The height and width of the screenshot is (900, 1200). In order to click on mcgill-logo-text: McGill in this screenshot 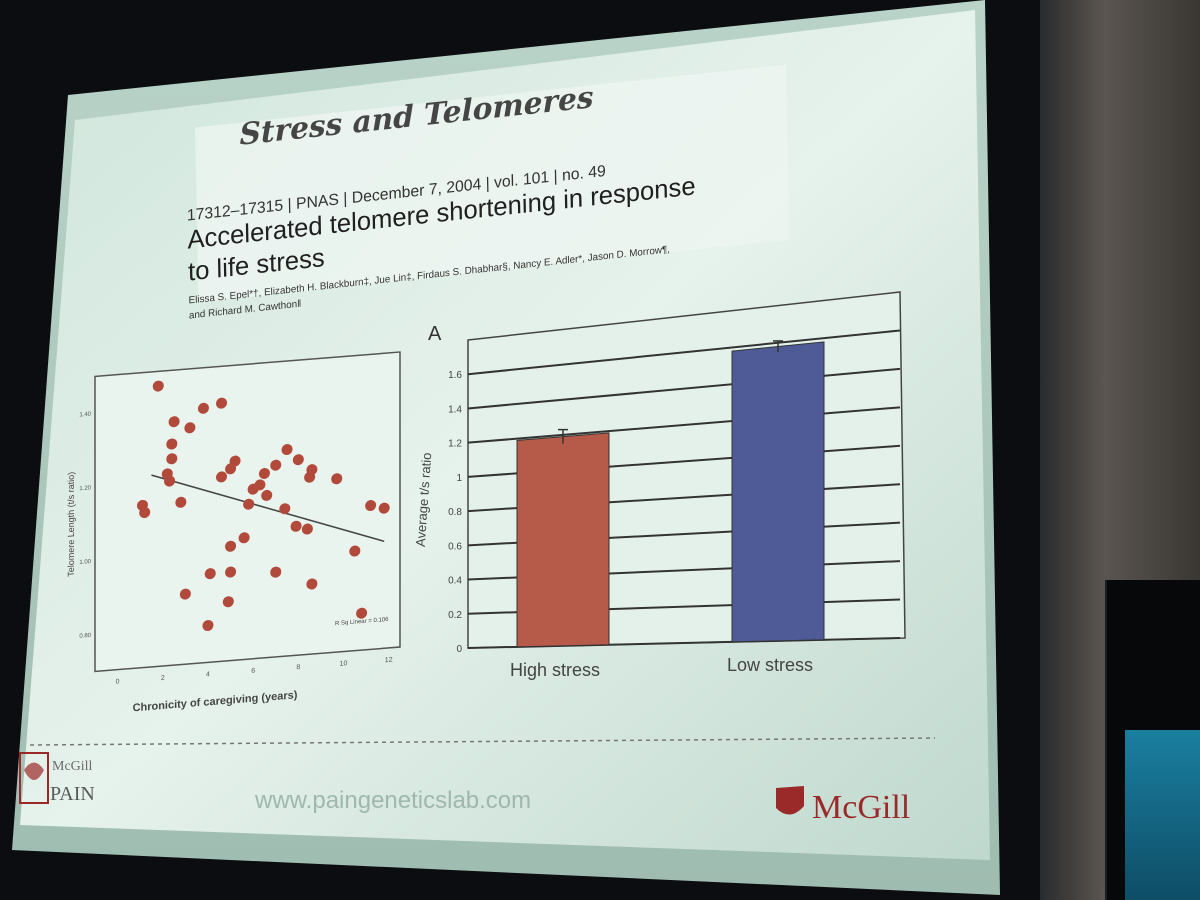, I will do `click(861, 807)`.